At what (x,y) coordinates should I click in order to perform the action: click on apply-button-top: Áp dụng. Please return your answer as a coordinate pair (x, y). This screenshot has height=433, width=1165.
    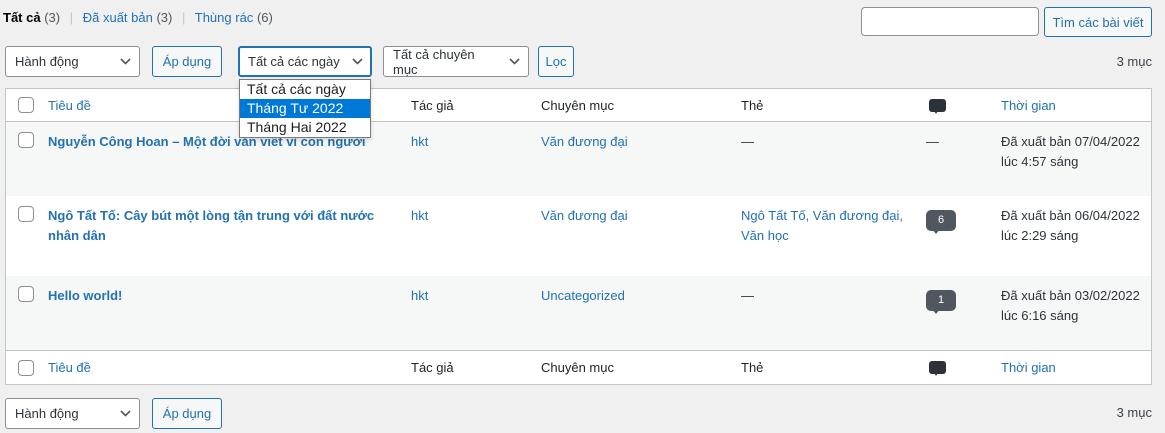
    Looking at the image, I should click on (187, 61).